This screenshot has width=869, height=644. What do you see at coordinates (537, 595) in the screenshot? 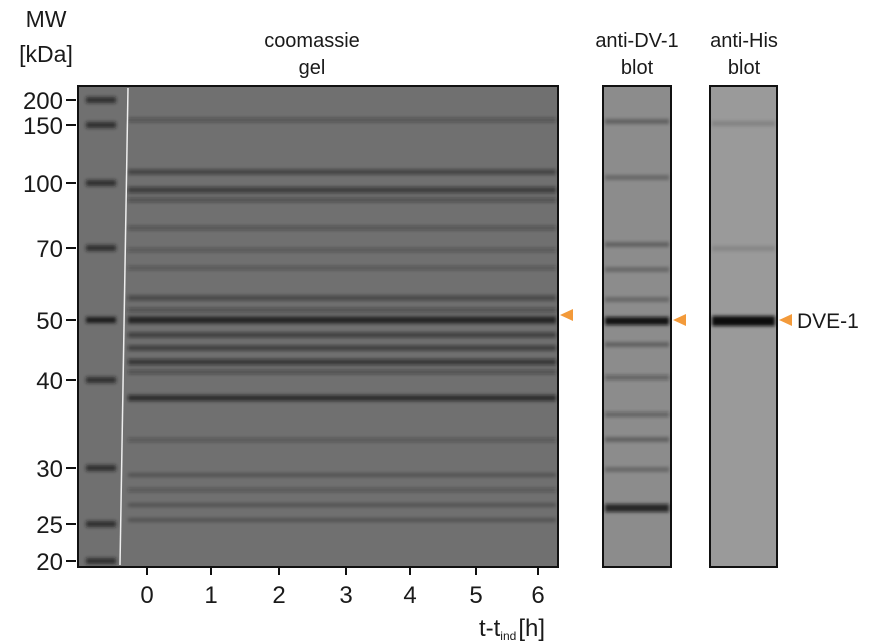
I see `lane-label: 6` at bounding box center [537, 595].